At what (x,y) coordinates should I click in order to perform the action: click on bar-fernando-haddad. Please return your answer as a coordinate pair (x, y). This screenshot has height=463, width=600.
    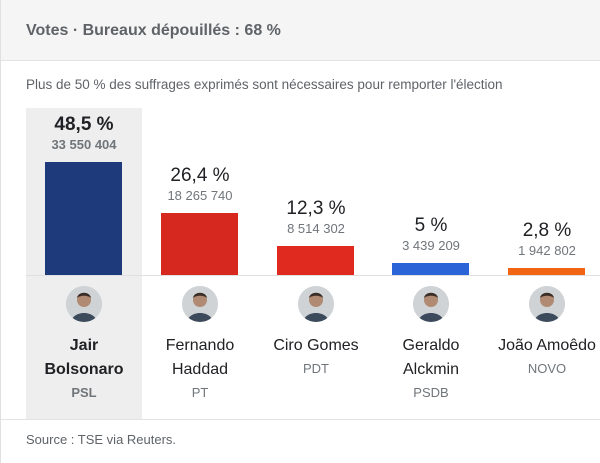
    Looking at the image, I should click on (199, 244).